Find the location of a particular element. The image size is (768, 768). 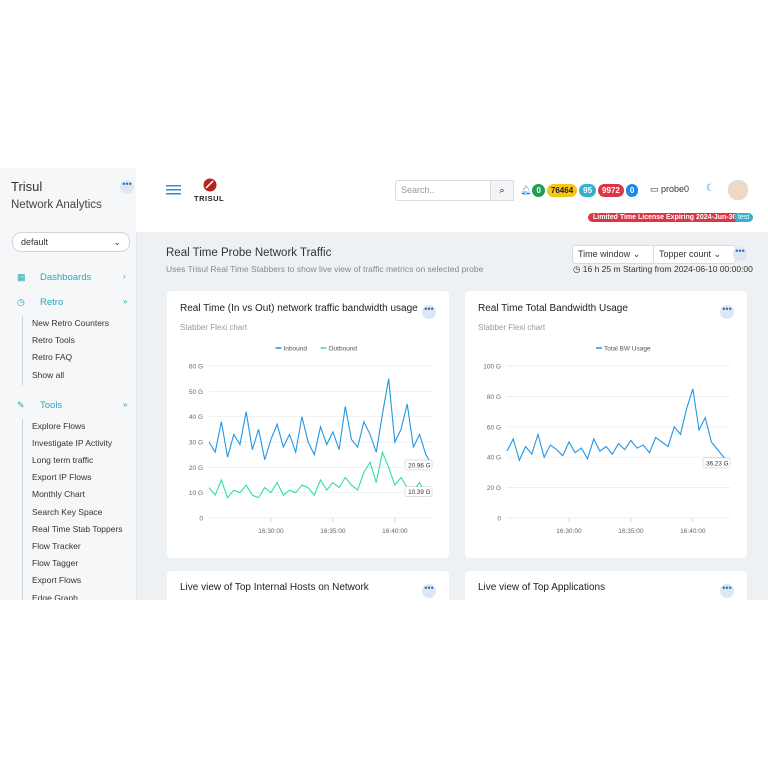

menu-item: Retro FAQ is located at coordinates (52, 357).